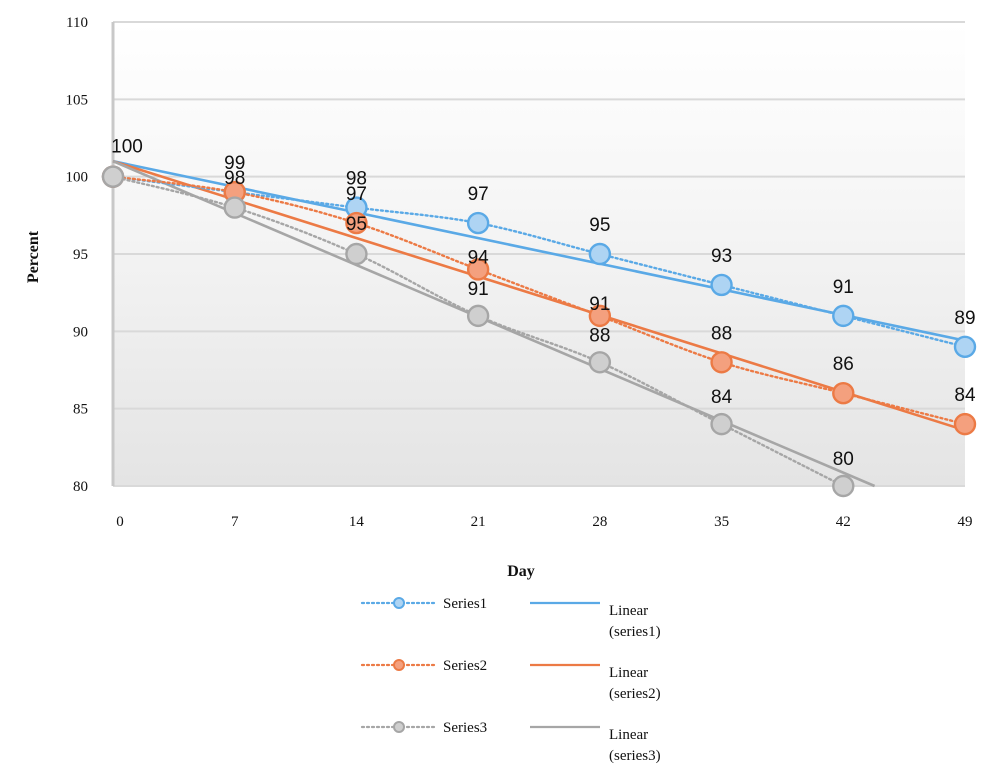 Image resolution: width=1000 pixels, height=765 pixels. Describe the element at coordinates (843, 459) in the screenshot. I see `data-label: 80` at that location.